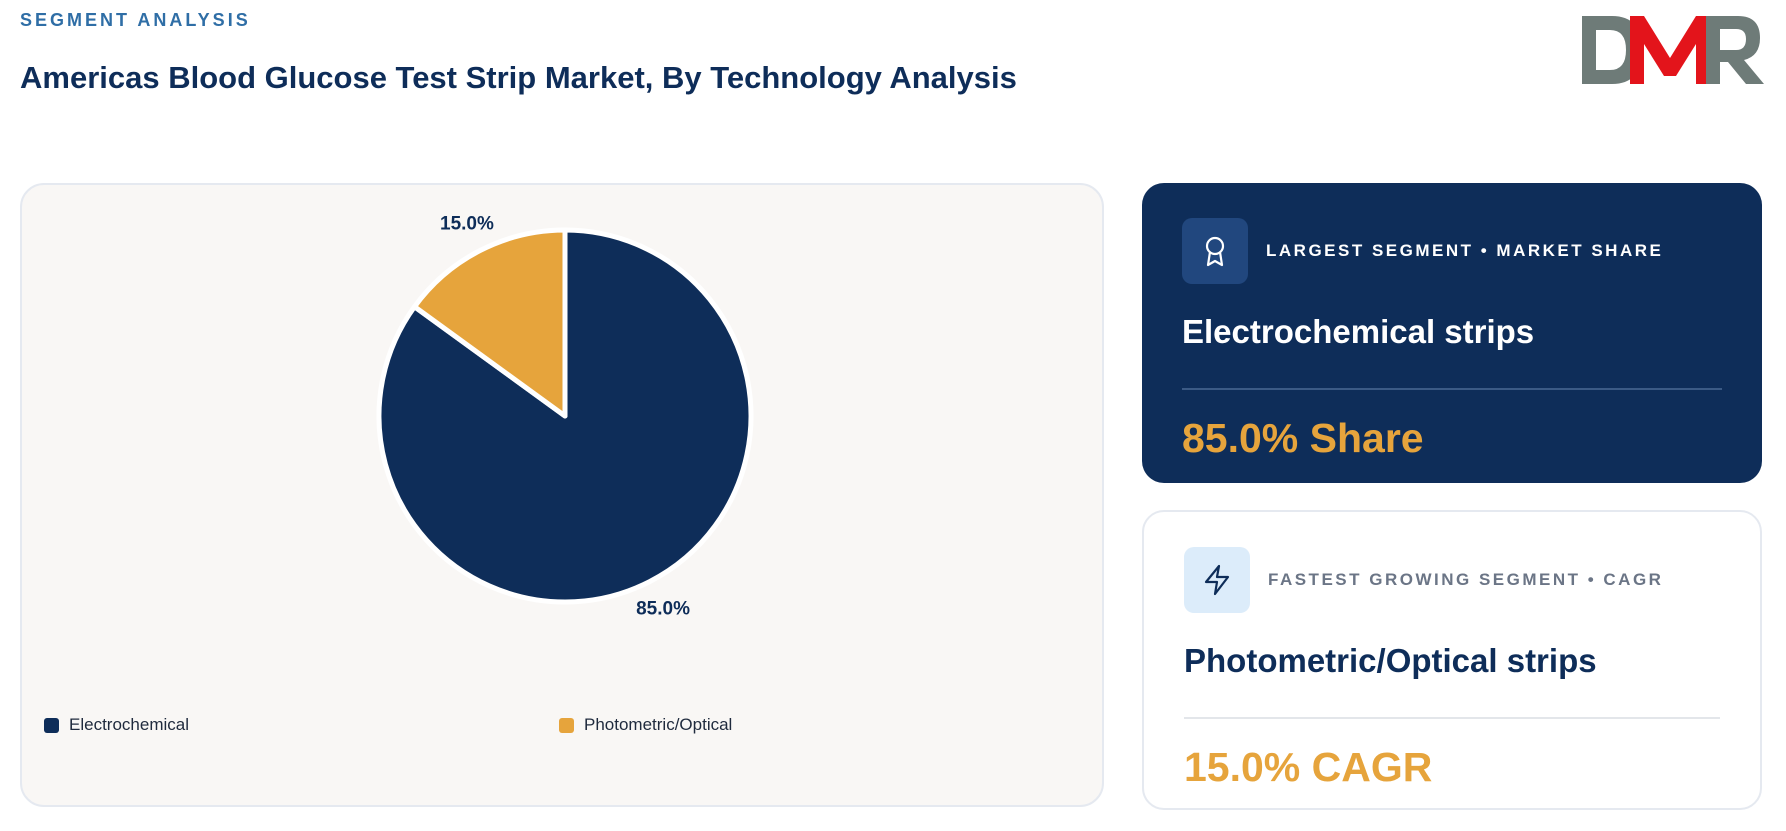  Describe the element at coordinates (135, 20) in the screenshot. I see `section-eyebrow: SEGMENT ANALYSIS` at that location.